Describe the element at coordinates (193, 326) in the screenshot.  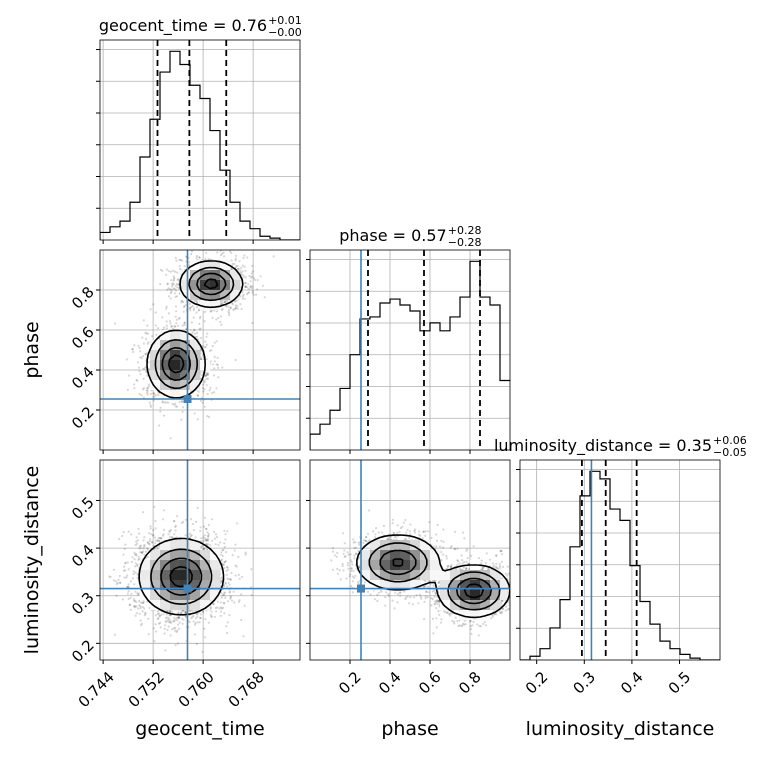
I see `contour-line` at that location.